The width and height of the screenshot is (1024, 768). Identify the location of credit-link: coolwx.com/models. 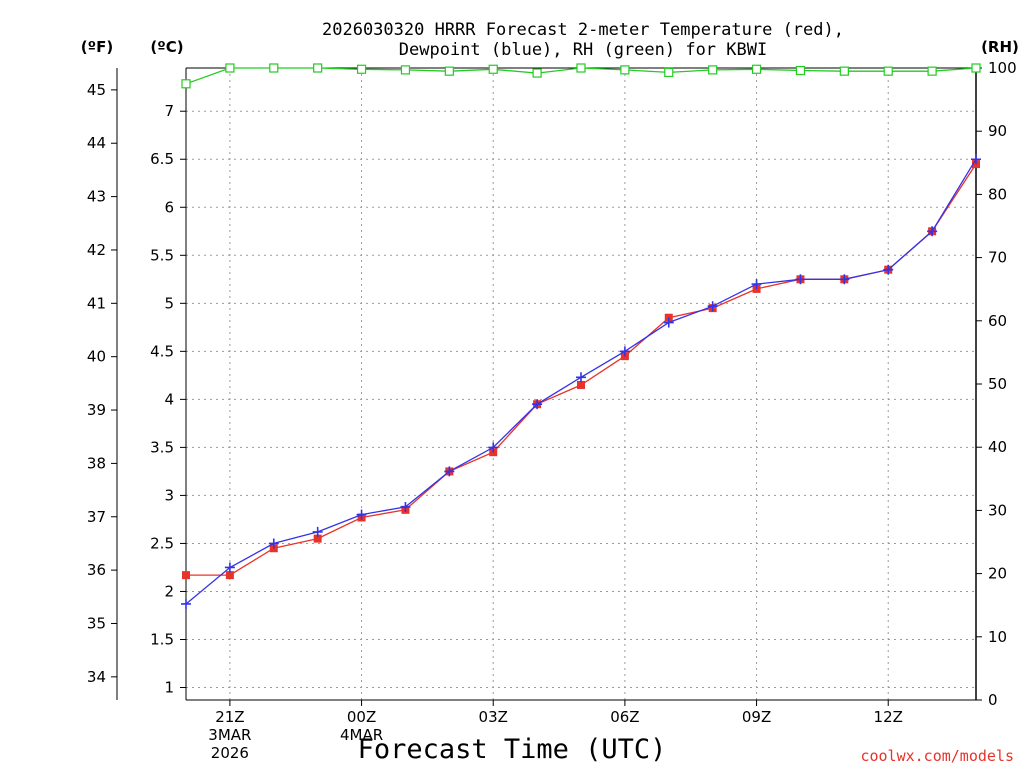
(937, 756).